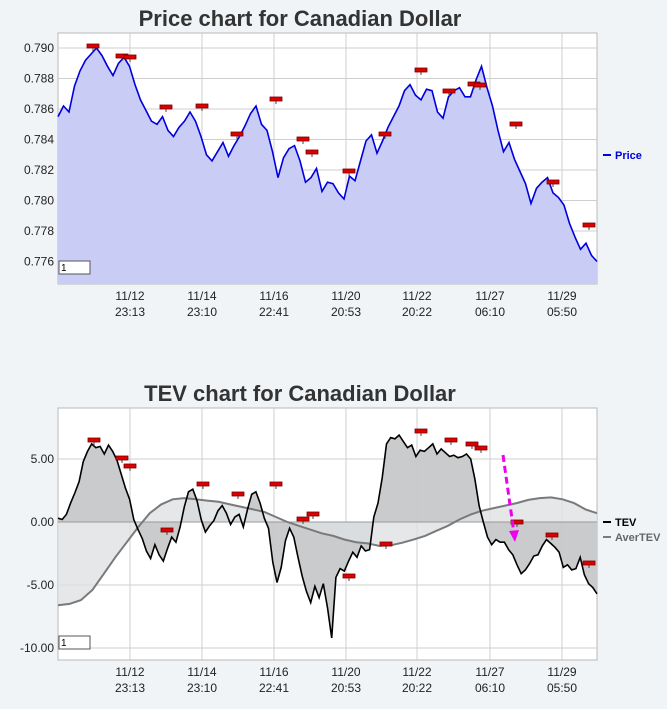  What do you see at coordinates (43, 522) in the screenshot?
I see `tev-y-tick-label: 0.00` at bounding box center [43, 522].